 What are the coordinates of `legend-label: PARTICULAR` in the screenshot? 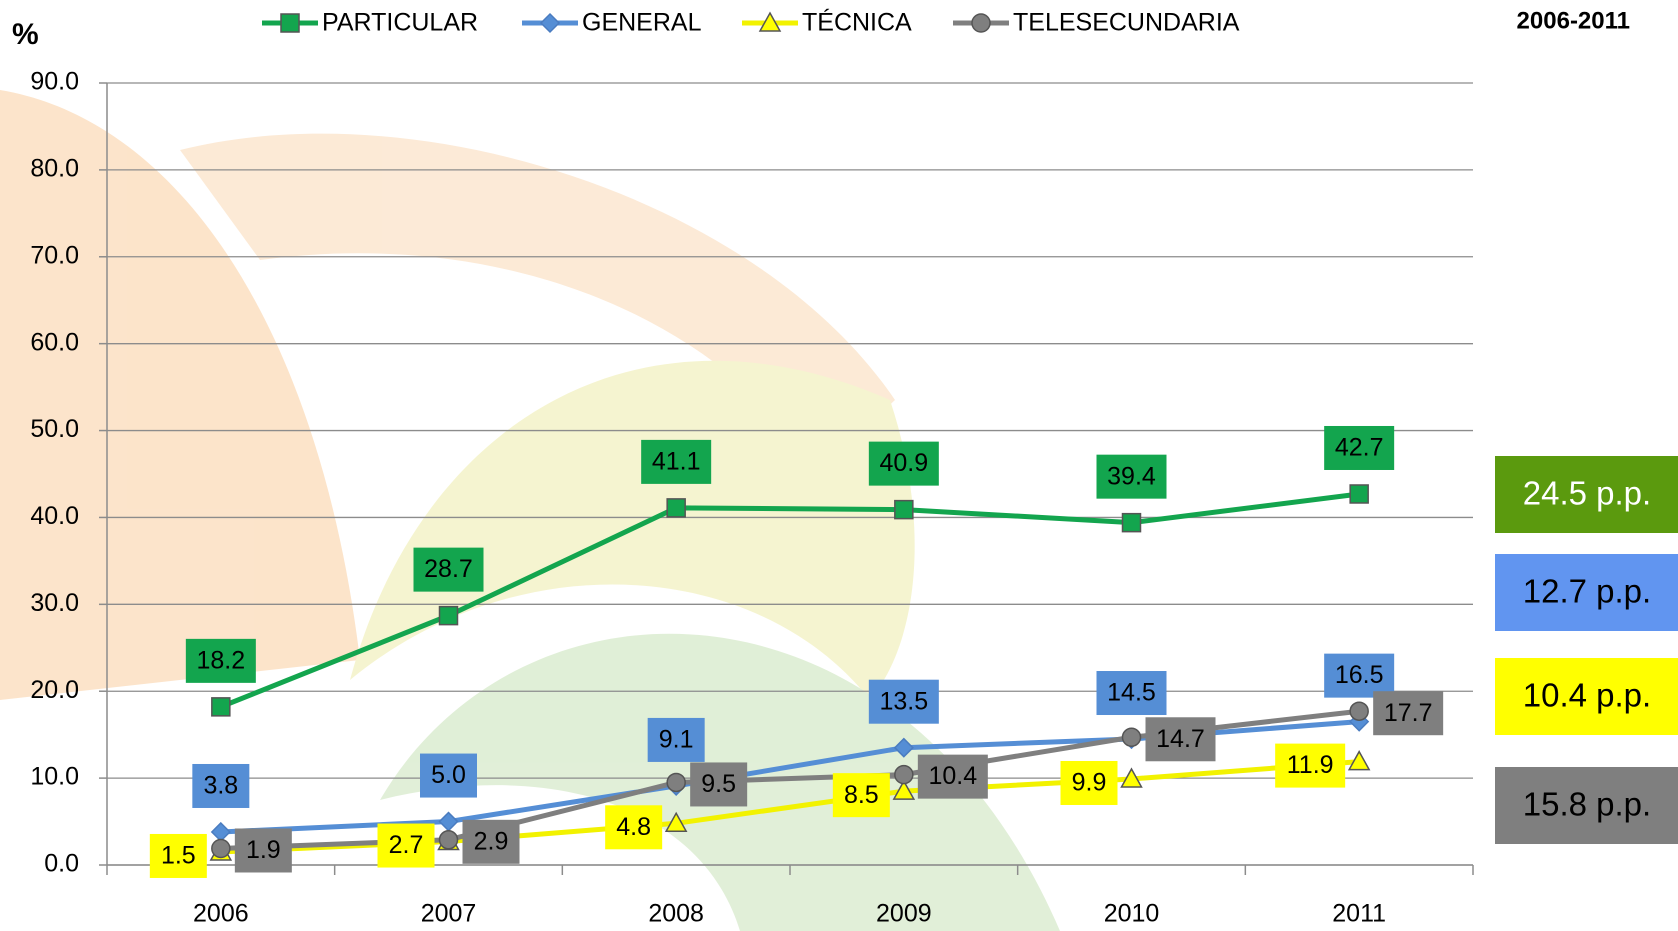 It's located at (400, 23).